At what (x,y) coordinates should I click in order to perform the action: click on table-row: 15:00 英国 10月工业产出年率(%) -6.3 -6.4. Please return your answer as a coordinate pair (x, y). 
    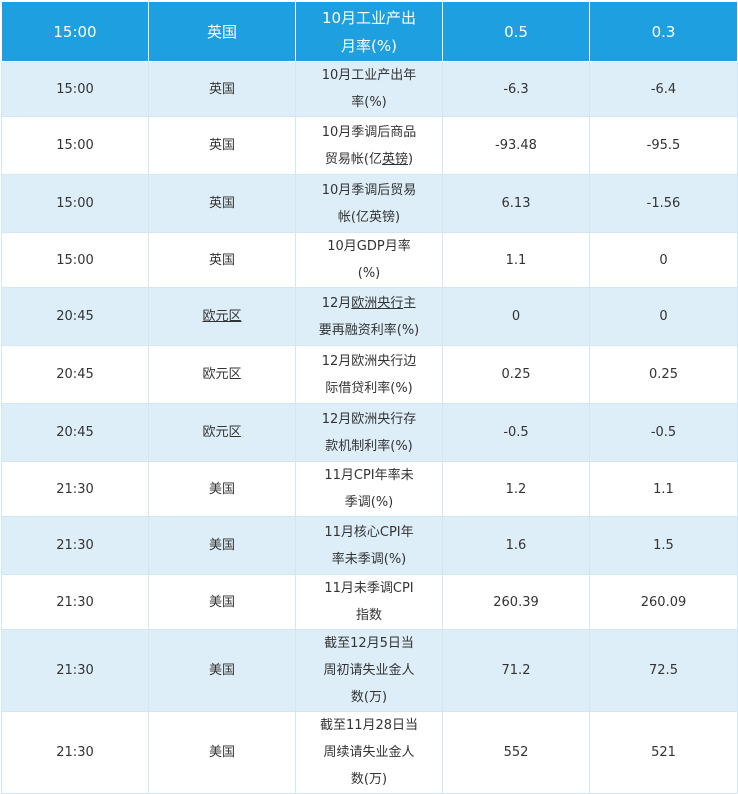
    Looking at the image, I should click on (369, 89).